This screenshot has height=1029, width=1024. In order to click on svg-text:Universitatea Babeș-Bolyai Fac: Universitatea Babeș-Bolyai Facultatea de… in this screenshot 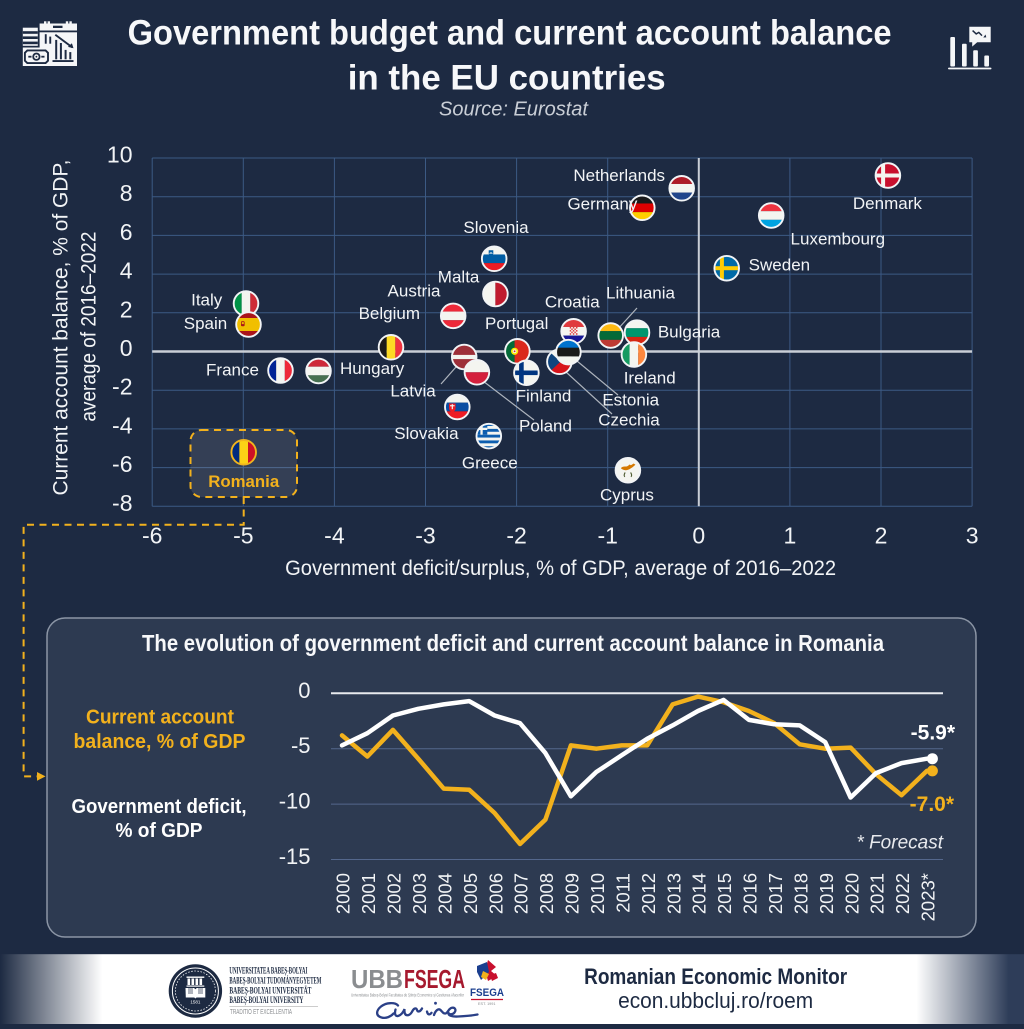, I will do `click(407, 995)`.